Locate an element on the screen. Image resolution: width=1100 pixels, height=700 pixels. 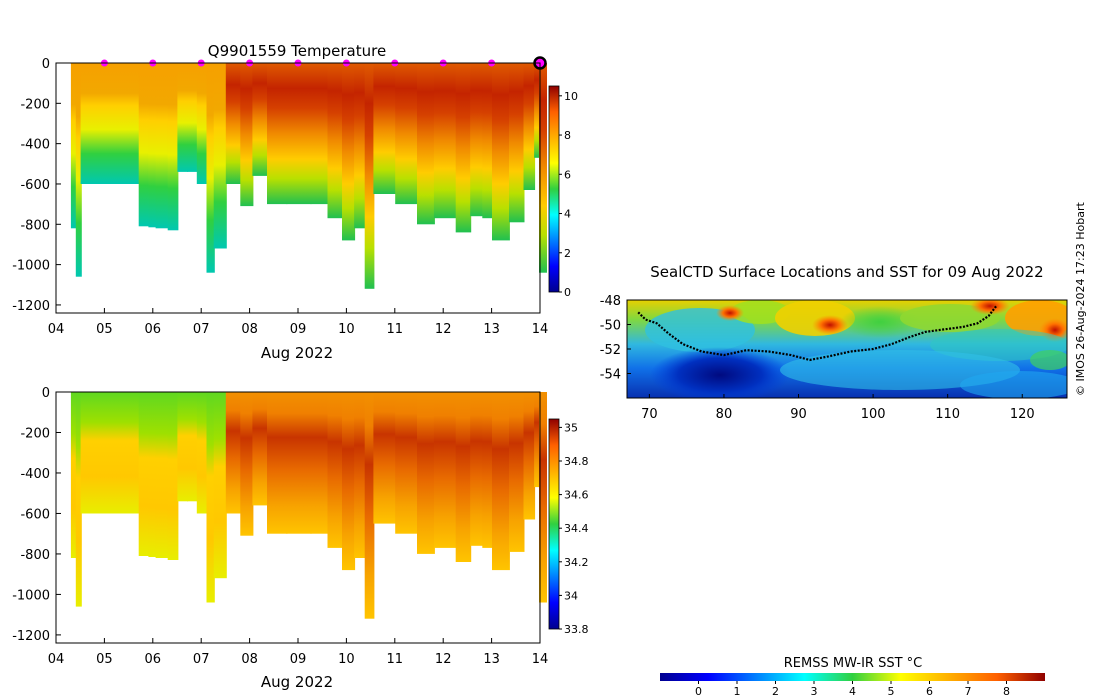
salinity-colorbar is located at coordinates (554, 524).